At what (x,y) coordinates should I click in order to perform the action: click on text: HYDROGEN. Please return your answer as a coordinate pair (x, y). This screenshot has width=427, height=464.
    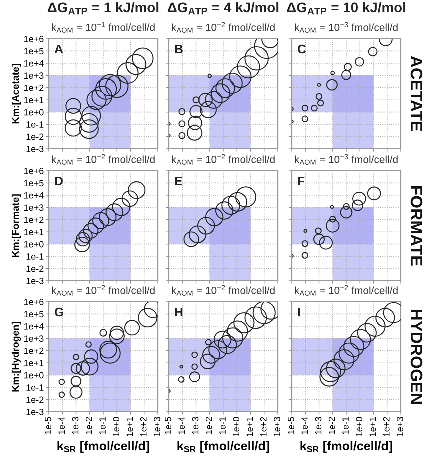
    Looking at the image, I should click on (416, 357).